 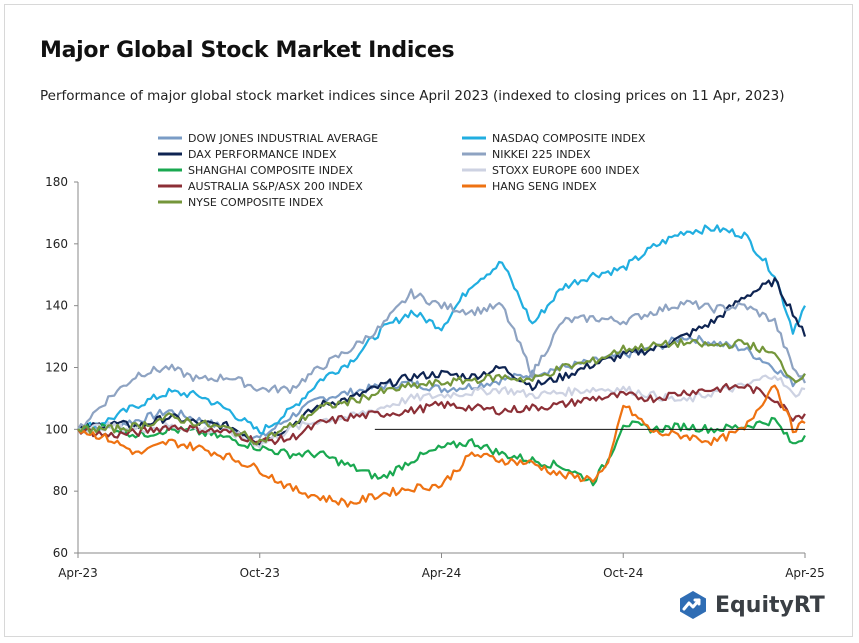 I want to click on legend-label: DOW JONES INDUSTRIAL AVERAGE, so click(x=283, y=138).